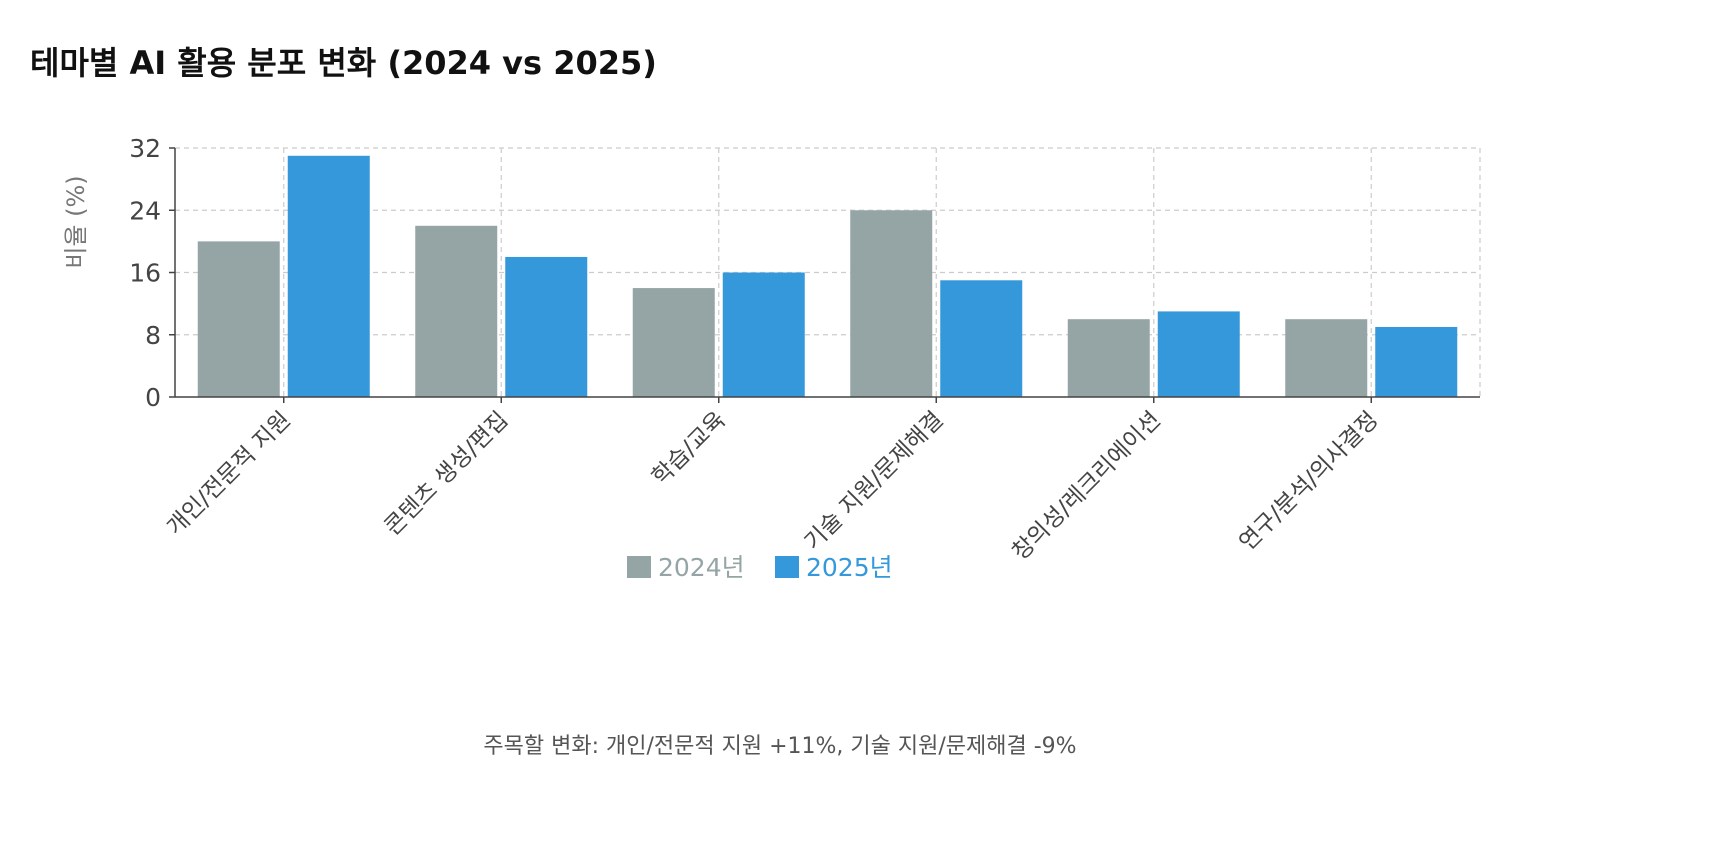 The height and width of the screenshot is (864, 1712). I want to click on bar-2024년-연구/분석/의사결정, so click(1326, 358).